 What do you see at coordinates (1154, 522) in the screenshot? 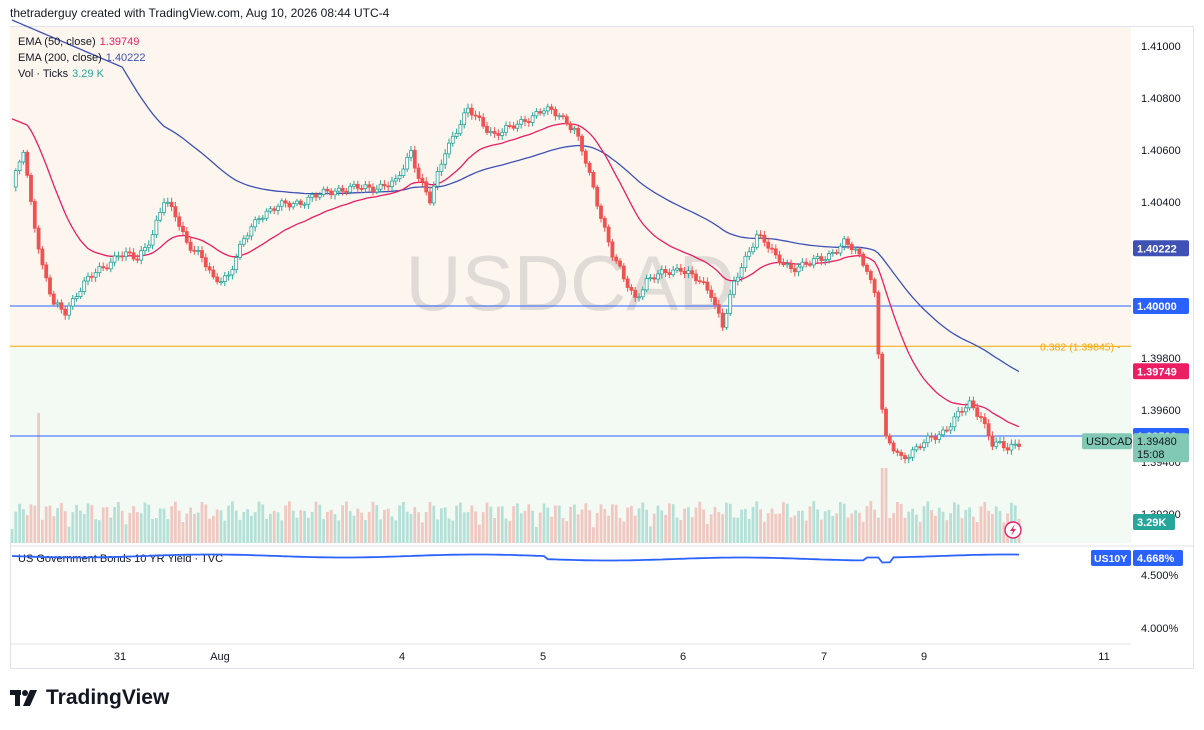
I see `badge-volume: 3.29K` at bounding box center [1154, 522].